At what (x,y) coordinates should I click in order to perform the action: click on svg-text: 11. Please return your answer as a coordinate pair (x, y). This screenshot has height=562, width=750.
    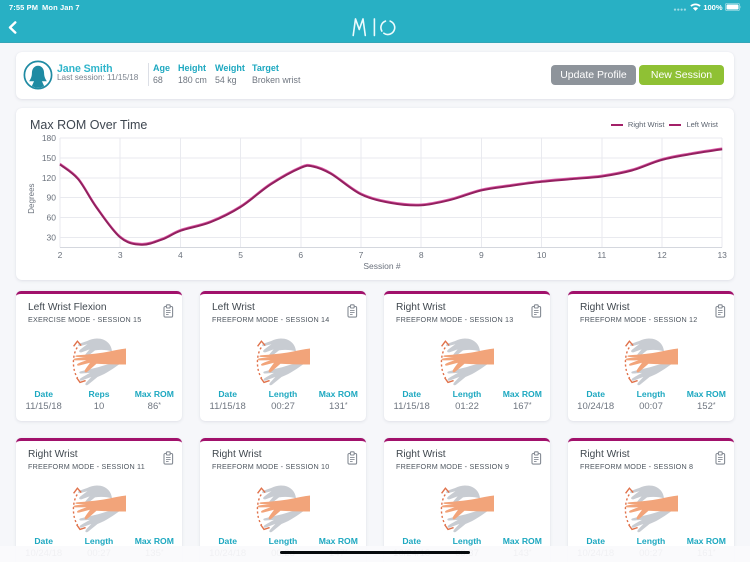
    Looking at the image, I should click on (601, 255).